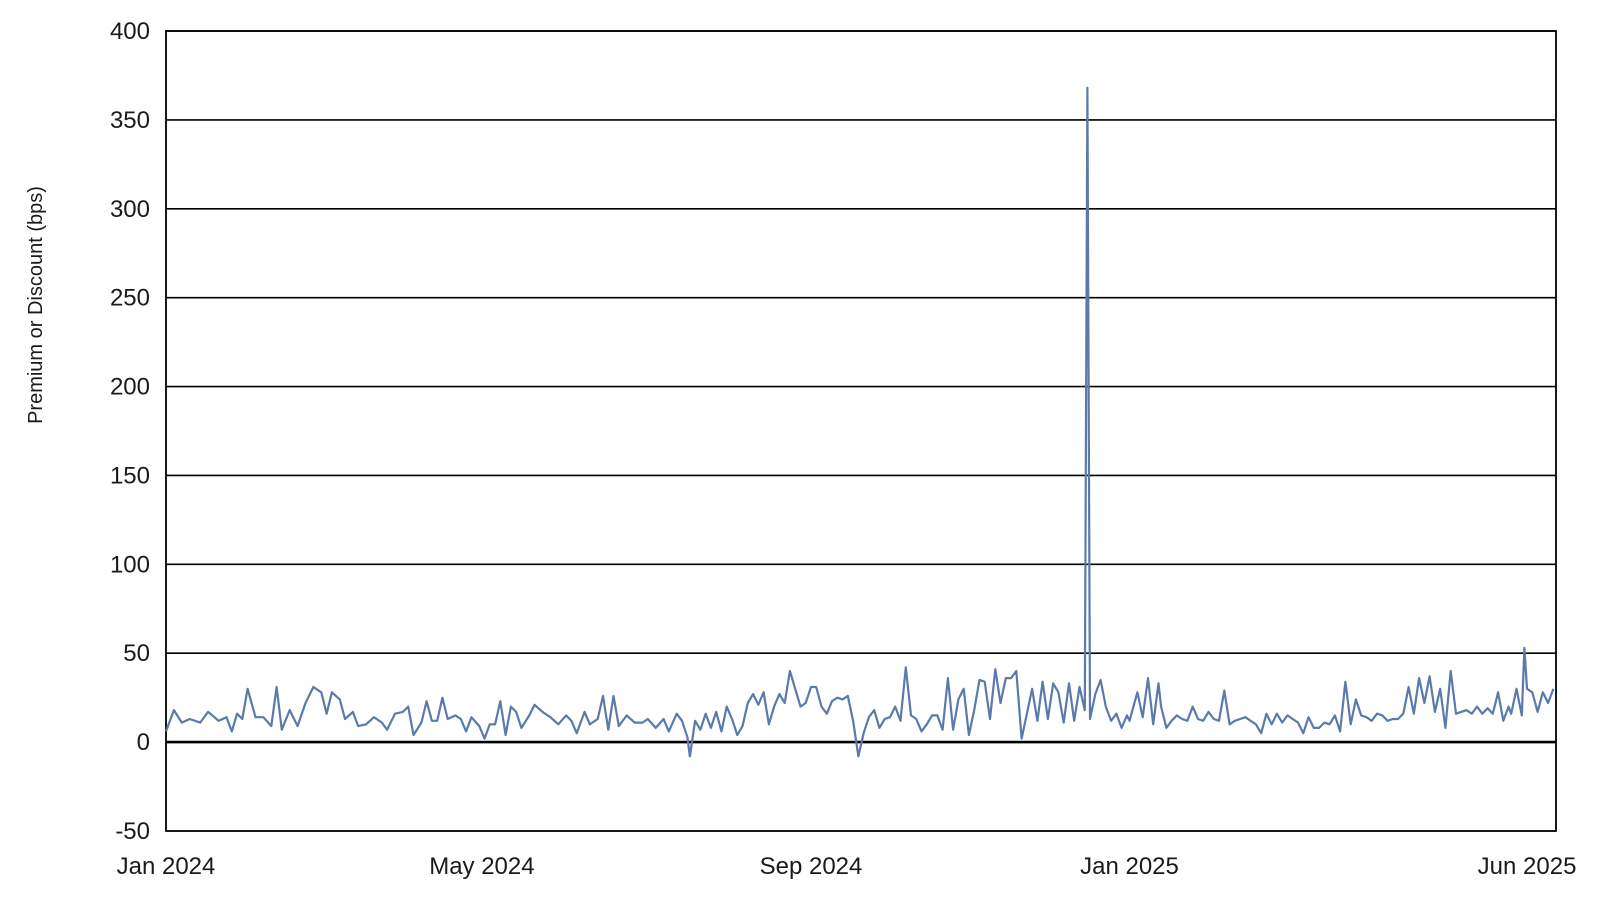  What do you see at coordinates (1129, 866) in the screenshot?
I see `x-tick-label: Jan 2025` at bounding box center [1129, 866].